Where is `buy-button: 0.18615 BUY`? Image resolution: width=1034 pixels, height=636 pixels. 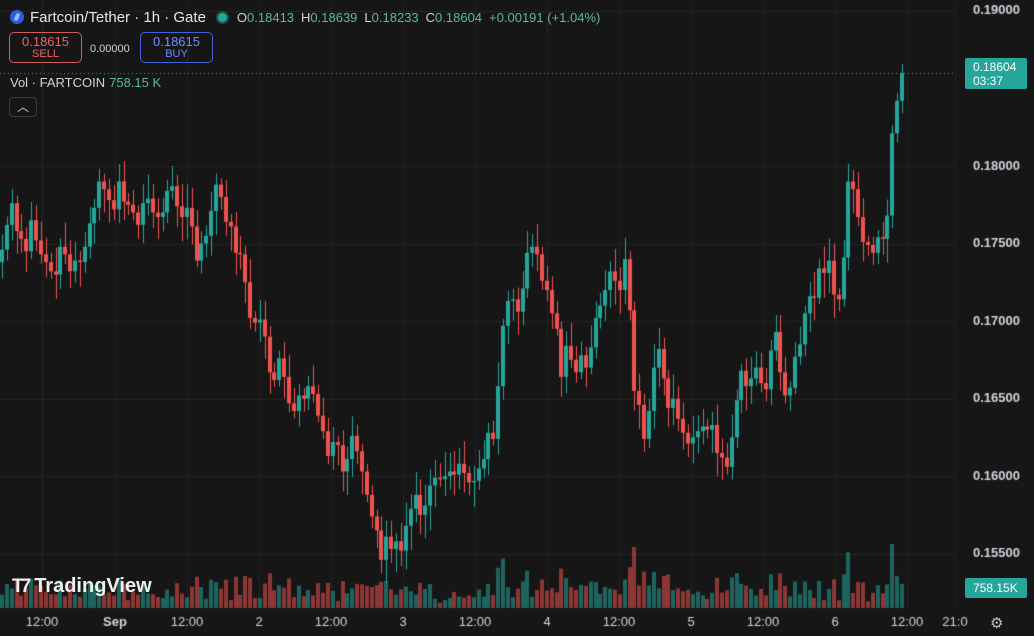
buy-button: 0.18615 BUY is located at coordinates (176, 47).